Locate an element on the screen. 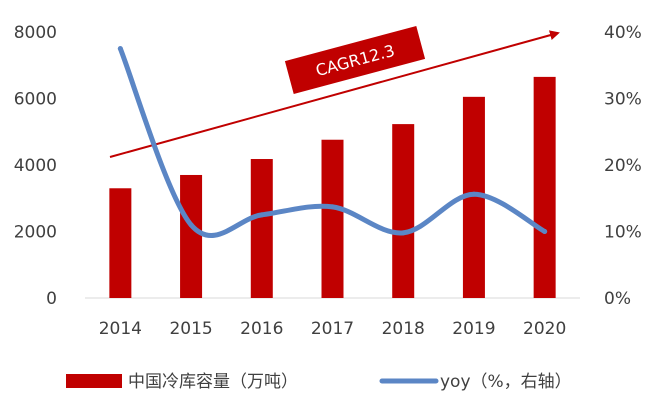  right-axis-tick-label: 30% is located at coordinates (623, 100).